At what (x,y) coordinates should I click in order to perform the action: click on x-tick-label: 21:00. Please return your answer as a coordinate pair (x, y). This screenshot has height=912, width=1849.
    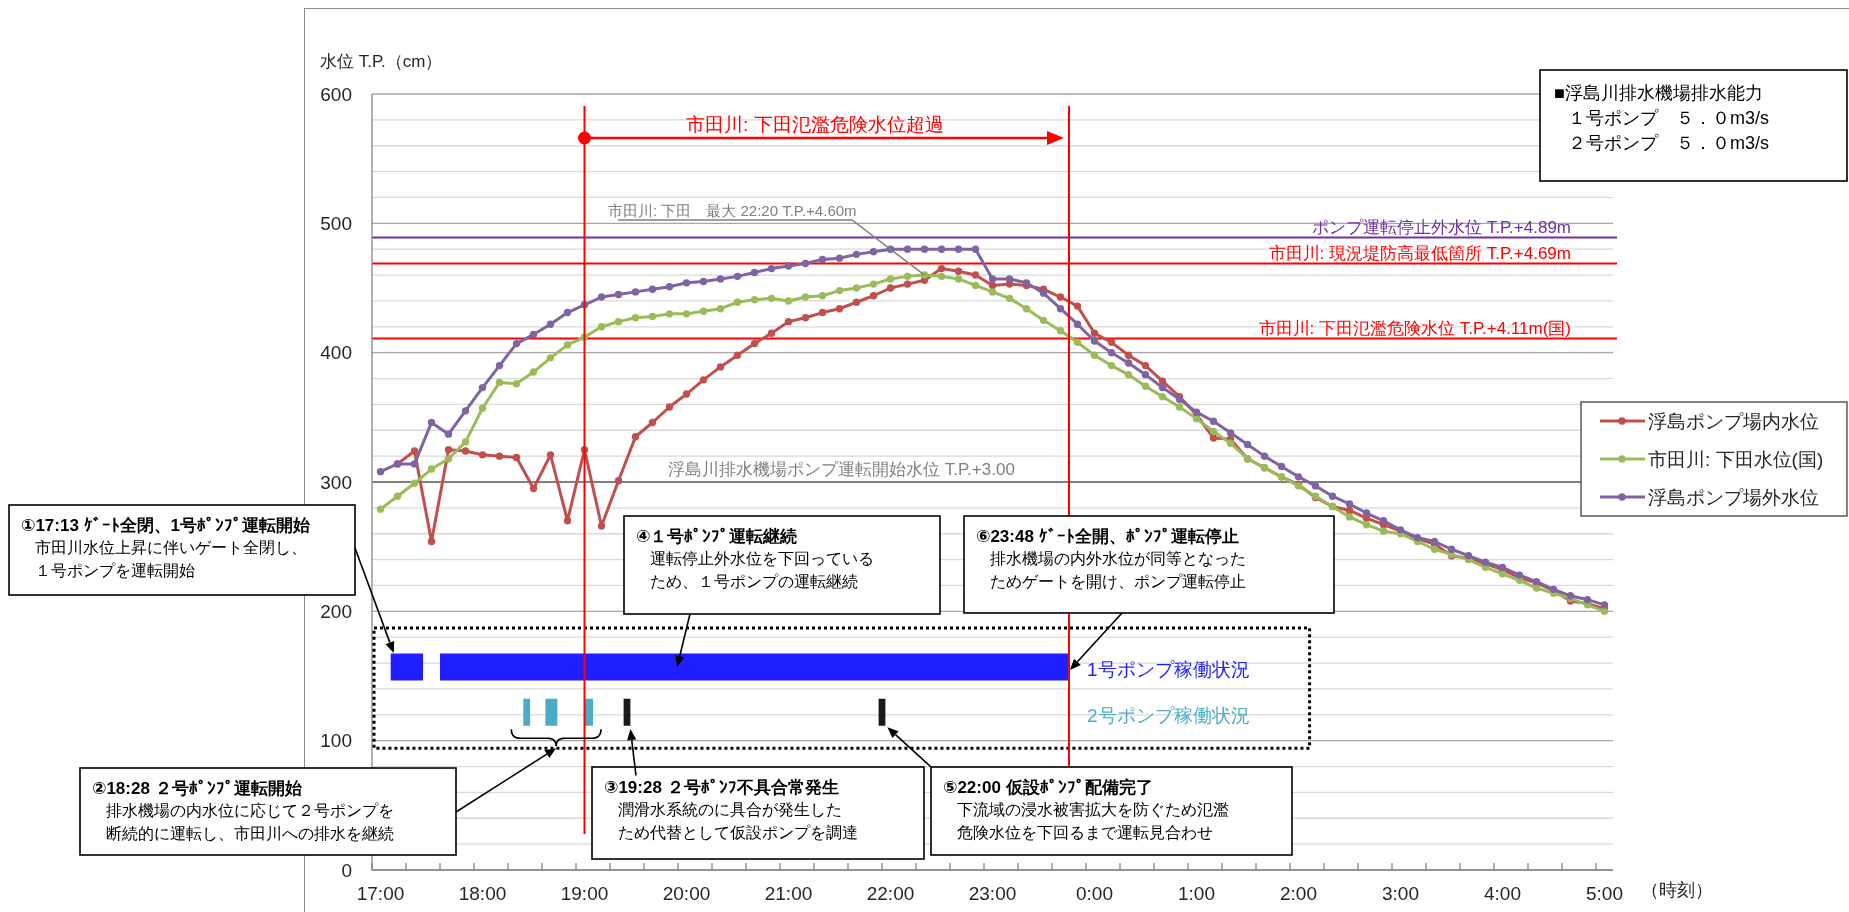
    Looking at the image, I should click on (788, 893).